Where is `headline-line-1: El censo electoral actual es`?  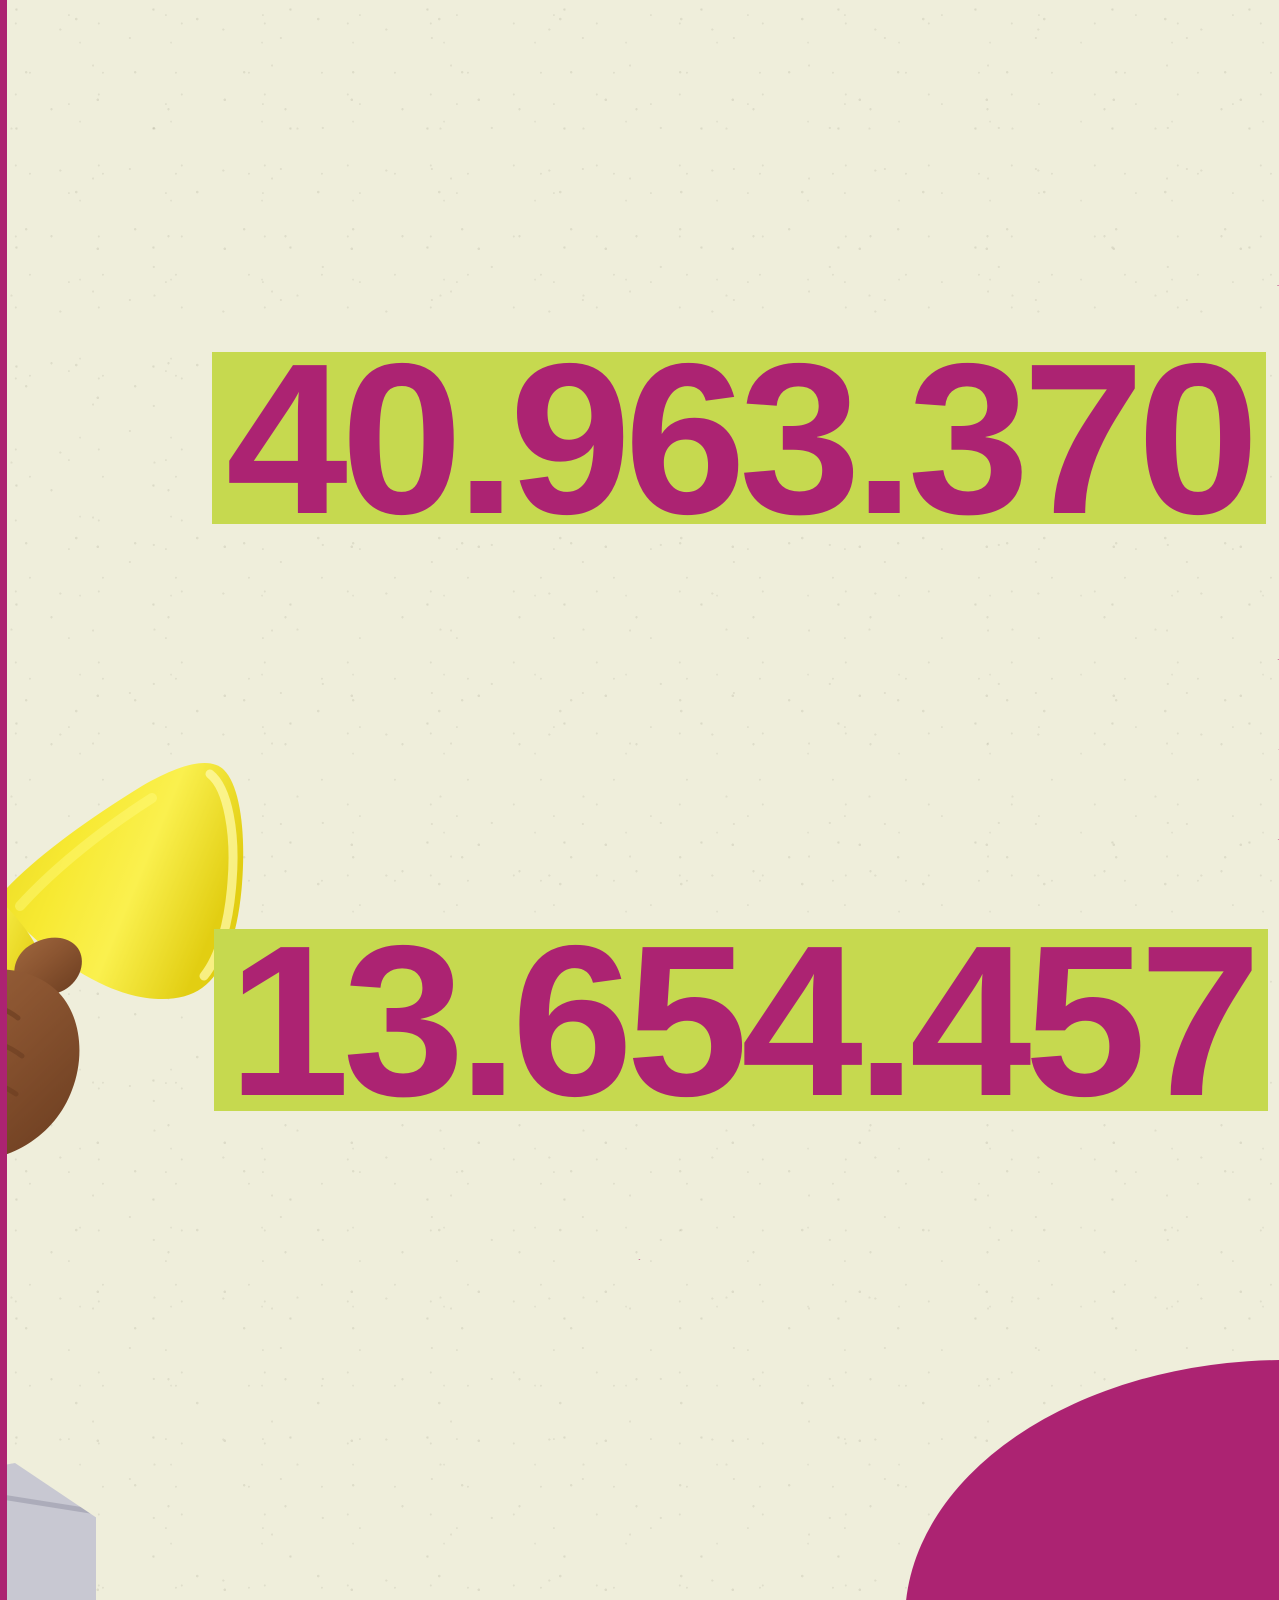
headline-line-1: El censo electoral actual es is located at coordinates (639, 287).